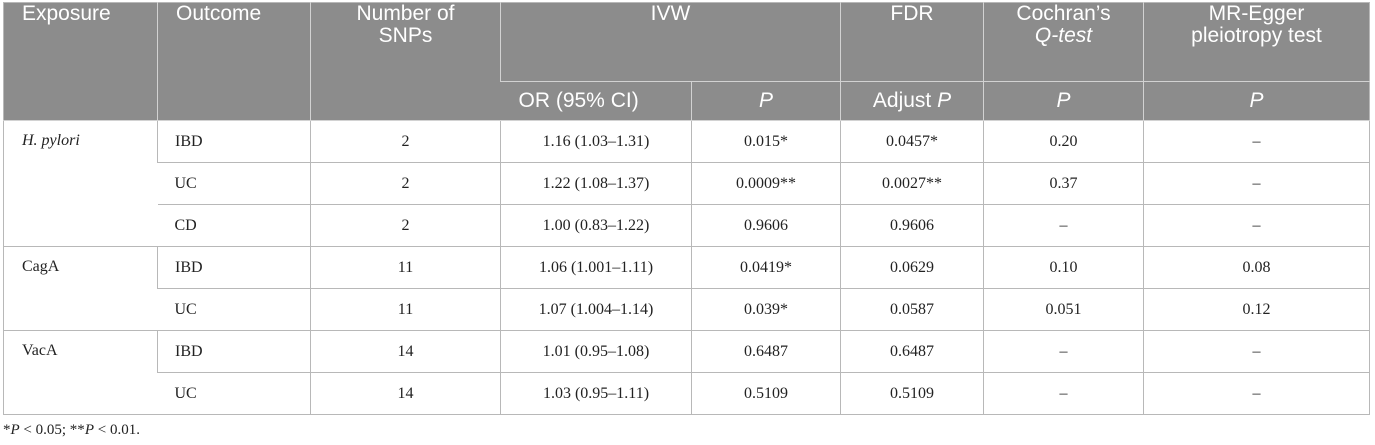  What do you see at coordinates (944, 100) in the screenshot?
I see `header-adjust-p-symbol: P` at bounding box center [944, 100].